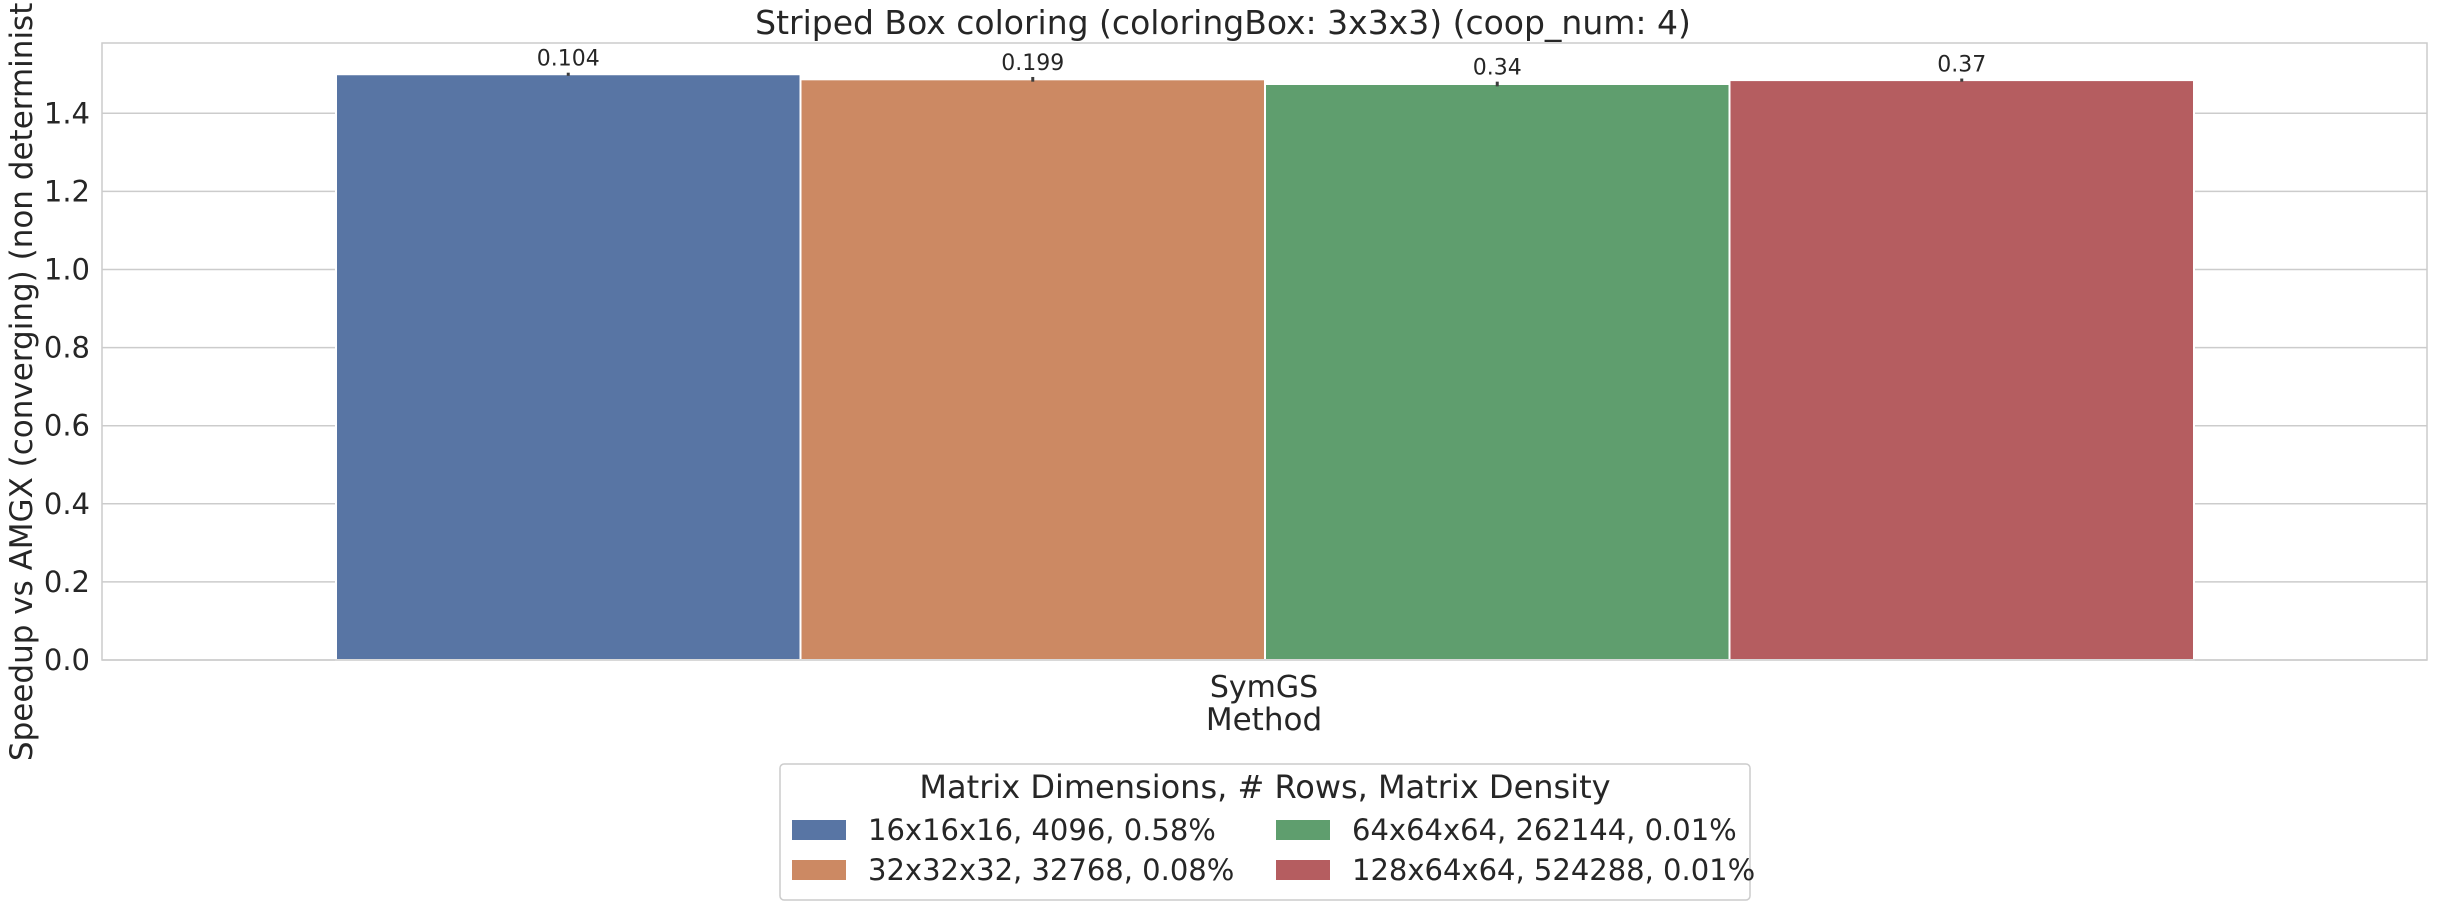  I want to click on legend-label: 64x64x64, 262144, 0.01%, so click(1544, 830).